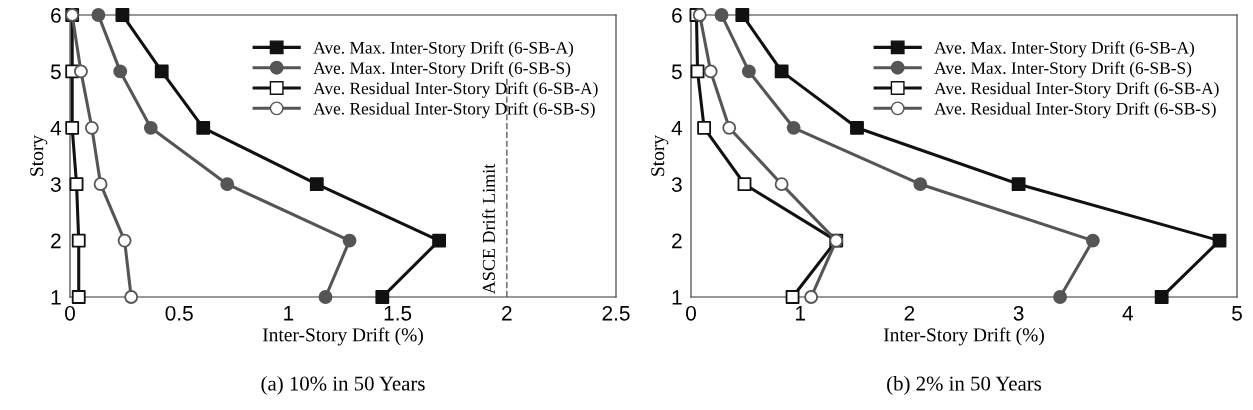 The height and width of the screenshot is (410, 1253). I want to click on text: (b) 2% in 50 Years, so click(964, 385).